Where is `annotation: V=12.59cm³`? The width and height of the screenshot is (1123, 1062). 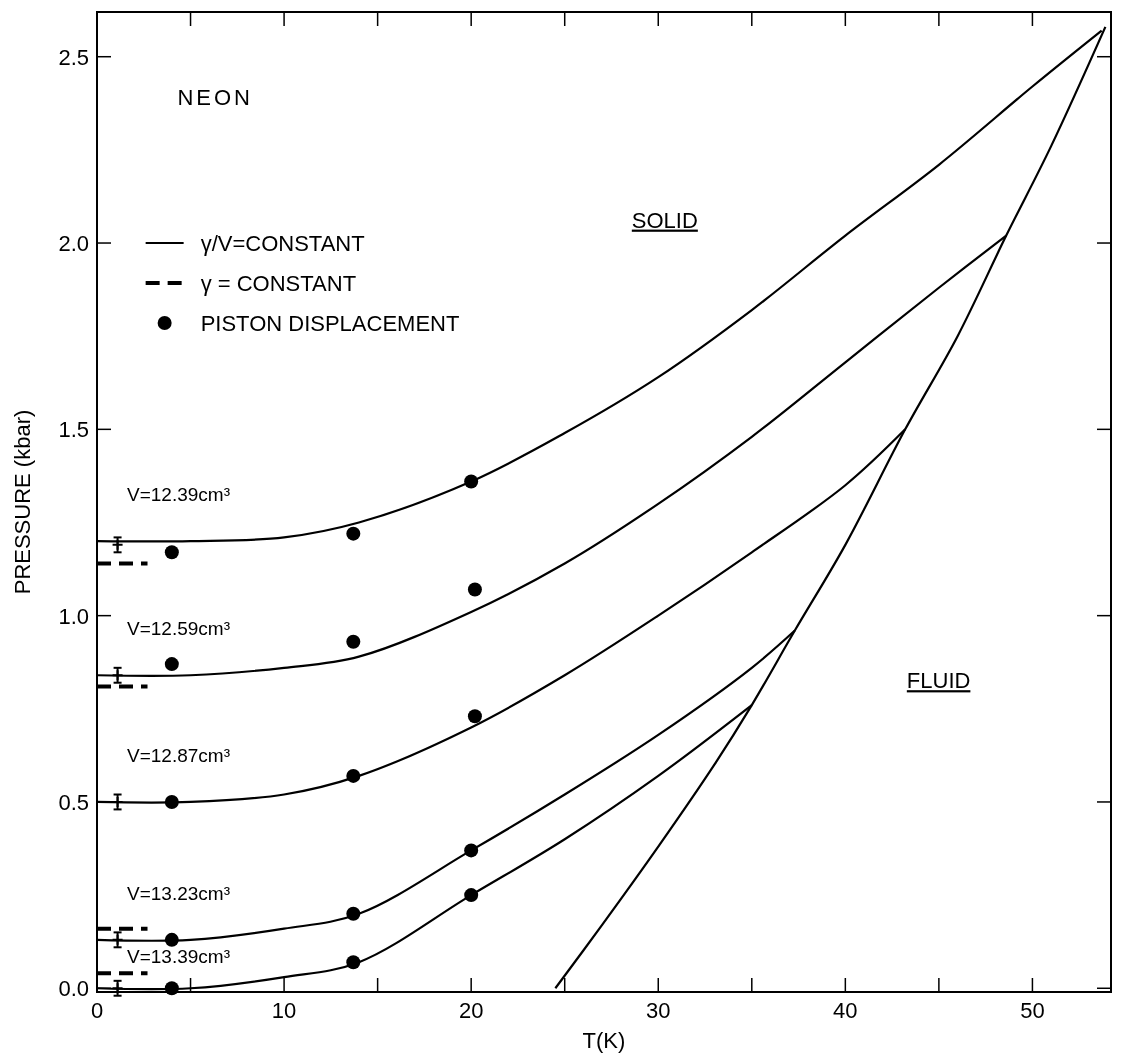
annotation: V=12.59cm³ is located at coordinates (178, 629).